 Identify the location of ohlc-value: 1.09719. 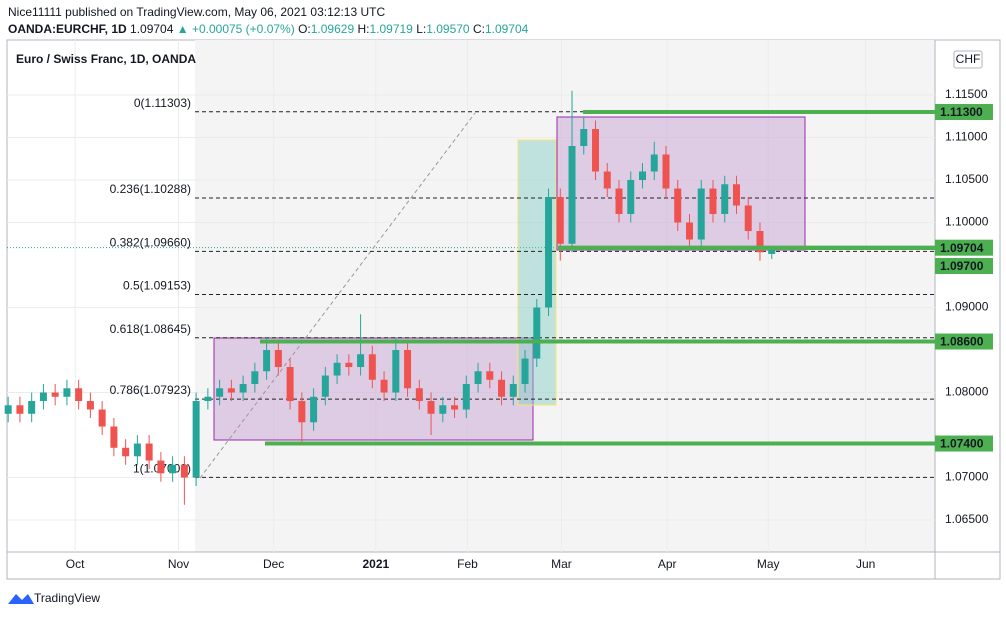
(391, 29).